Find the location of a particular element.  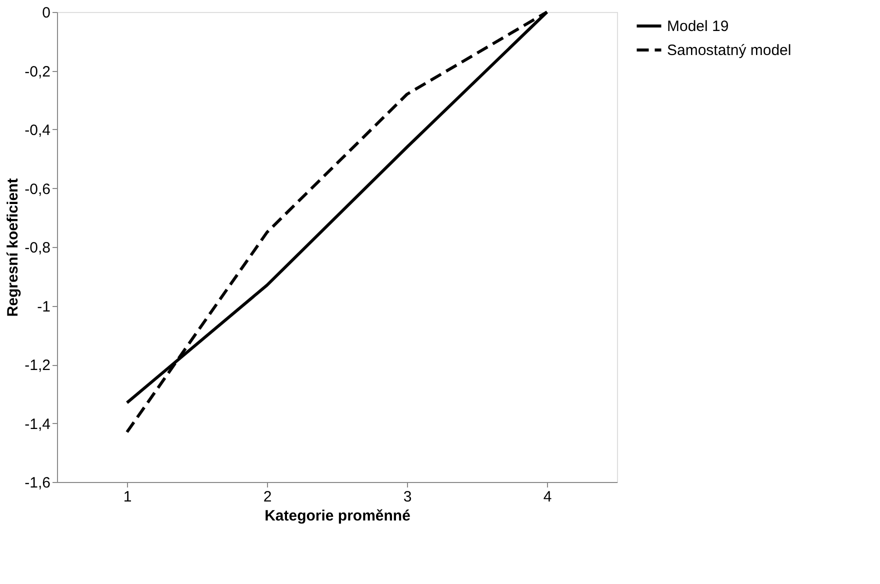

x-tick-label: 2 is located at coordinates (267, 497).